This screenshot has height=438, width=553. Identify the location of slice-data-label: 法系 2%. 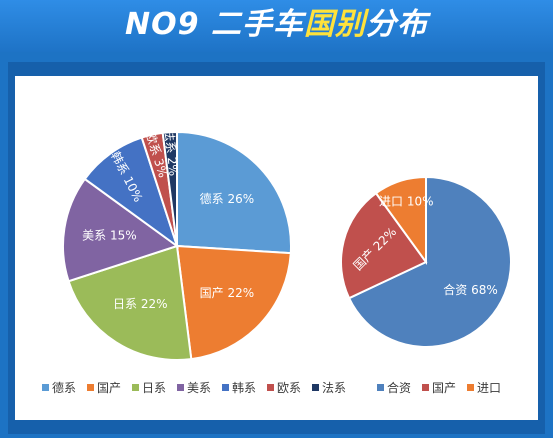
(171, 153).